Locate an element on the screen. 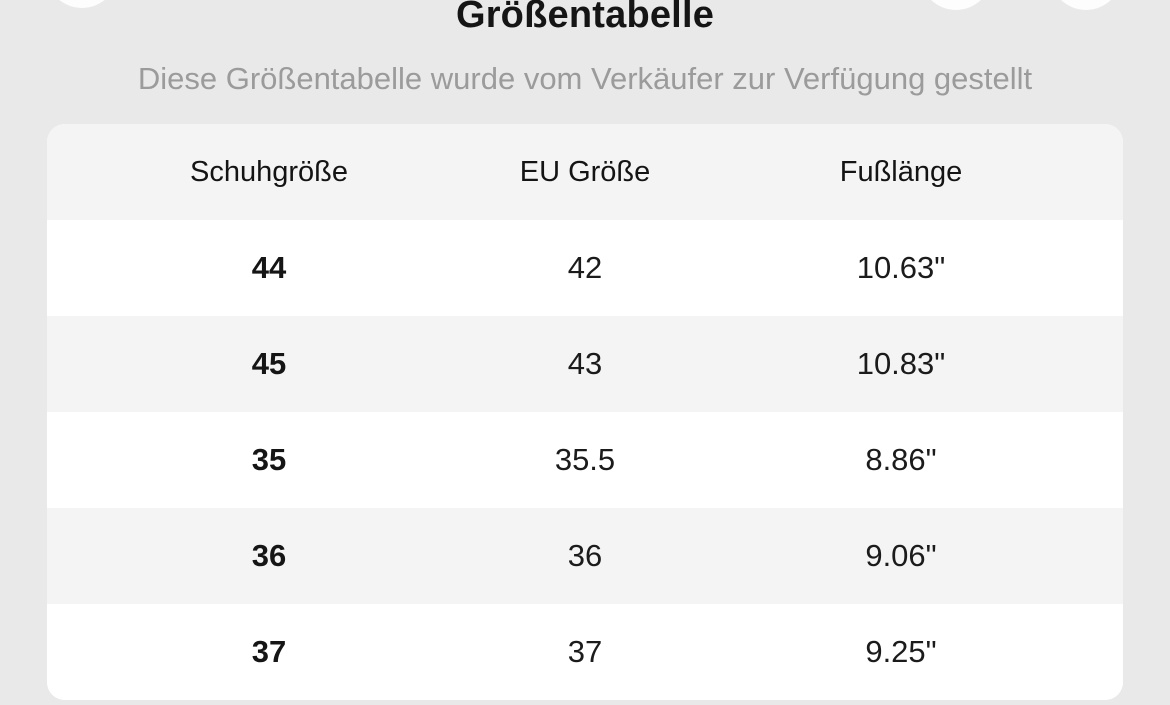 The height and width of the screenshot is (705, 1170). table-row: 44 42 10.63" is located at coordinates (585, 268).